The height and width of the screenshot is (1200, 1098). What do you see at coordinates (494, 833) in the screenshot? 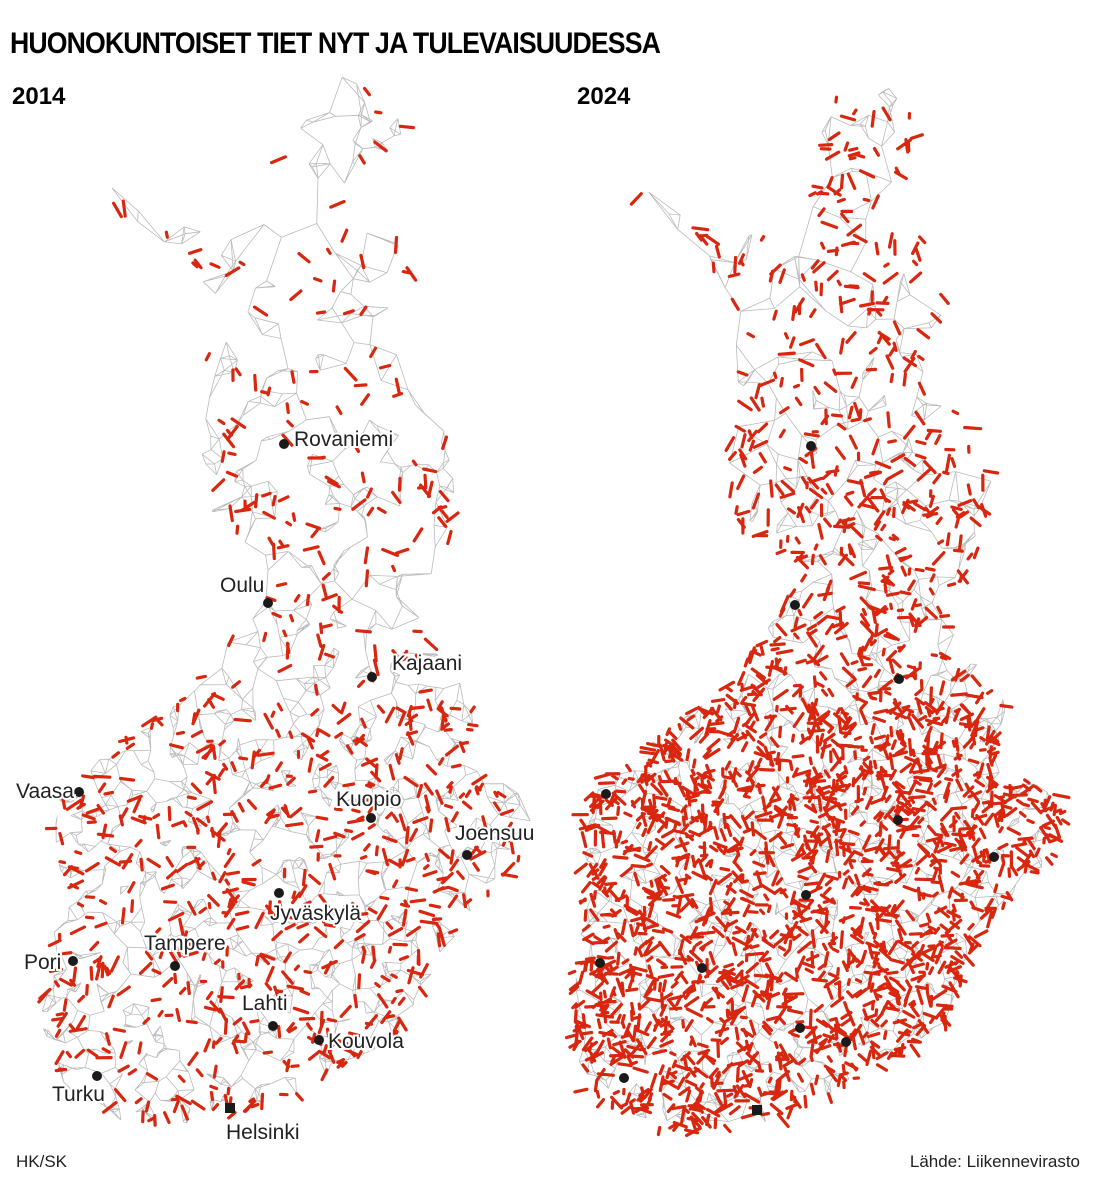
I see `city-label: Joensuu` at bounding box center [494, 833].